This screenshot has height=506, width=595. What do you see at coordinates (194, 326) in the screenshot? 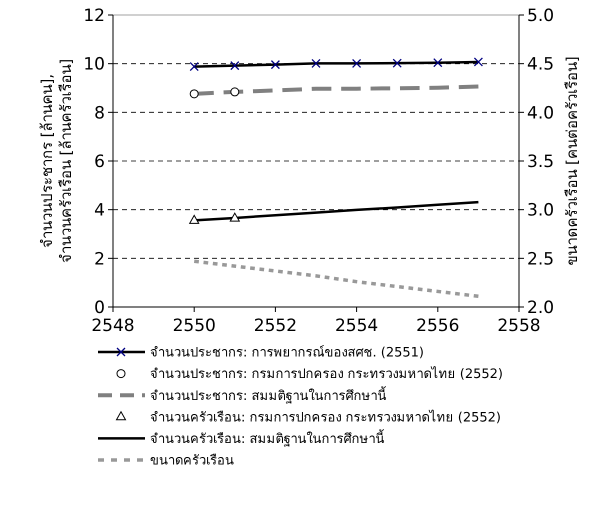
I see `x-tick-label: 2550` at bounding box center [194, 326].